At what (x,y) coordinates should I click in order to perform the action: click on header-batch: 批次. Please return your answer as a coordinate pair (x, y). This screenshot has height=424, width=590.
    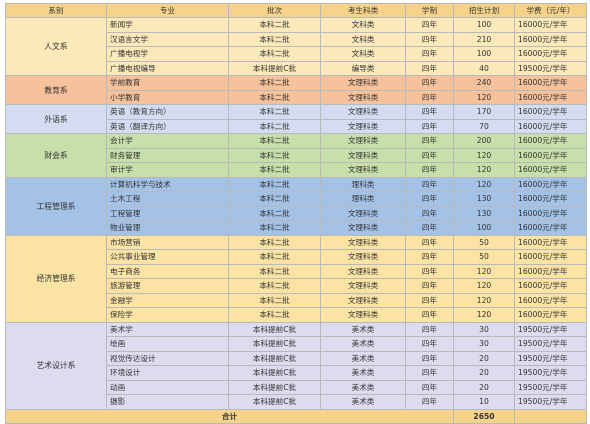
    Looking at the image, I should click on (274, 10).